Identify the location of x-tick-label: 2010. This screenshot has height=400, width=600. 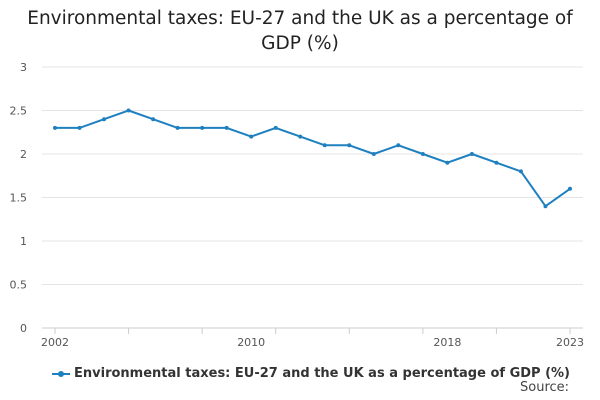
(251, 342).